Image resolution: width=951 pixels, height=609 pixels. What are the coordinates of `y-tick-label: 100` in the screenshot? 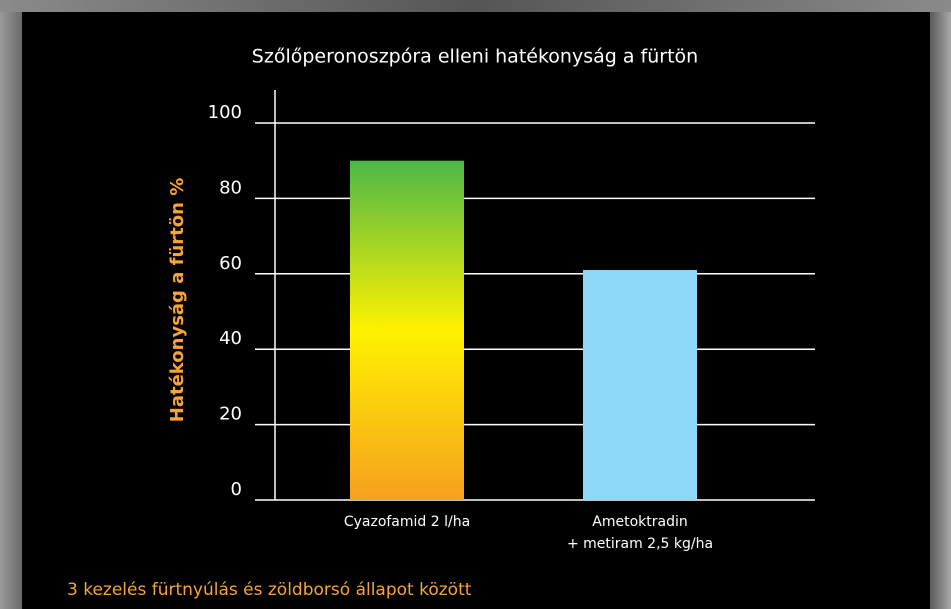 It's located at (225, 112).